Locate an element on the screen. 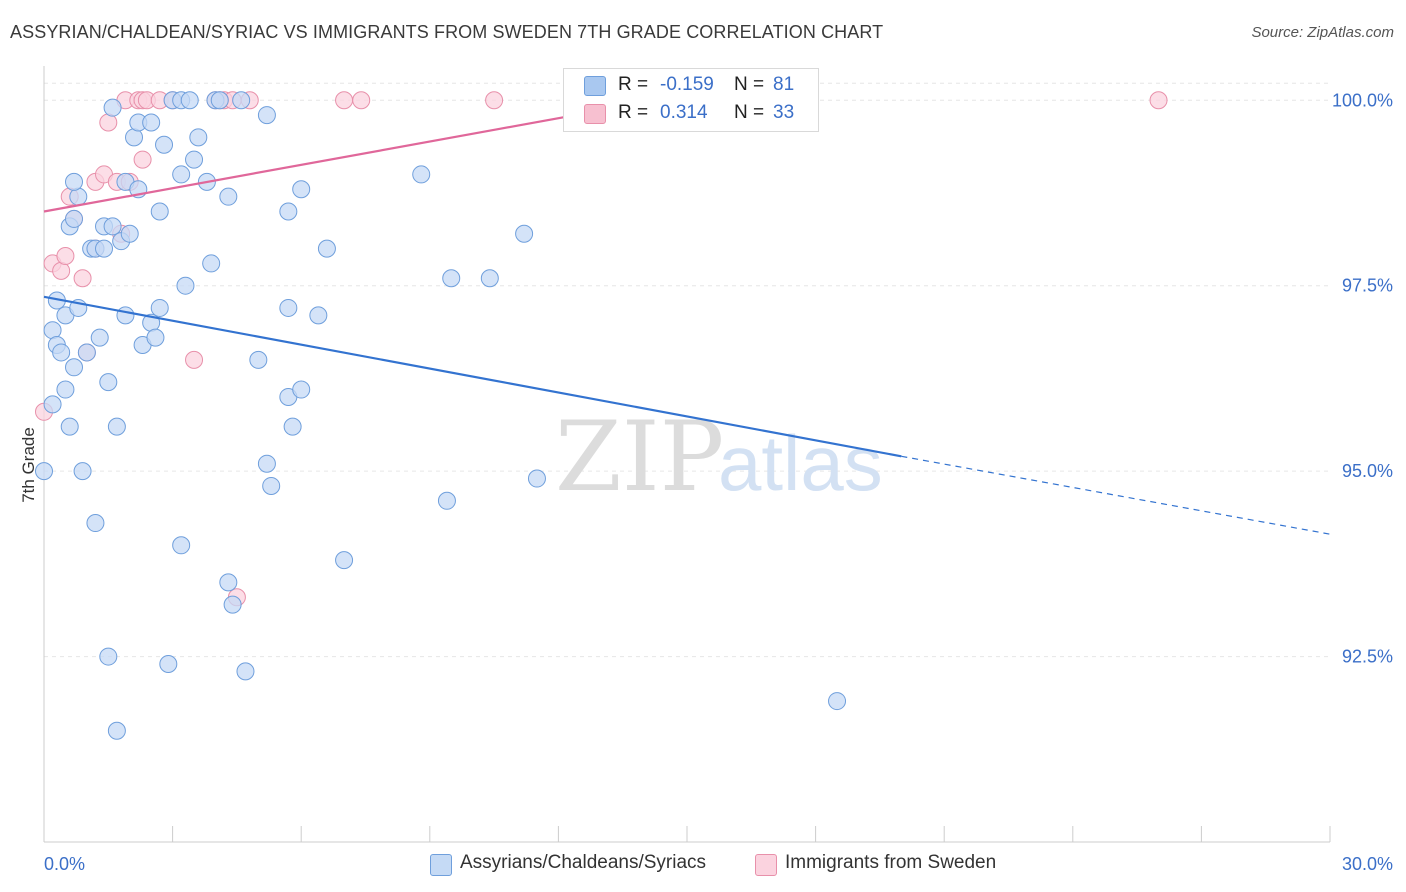 The height and width of the screenshot is (892, 1406). legend-swatch-pink is located at coordinates (595, 114).